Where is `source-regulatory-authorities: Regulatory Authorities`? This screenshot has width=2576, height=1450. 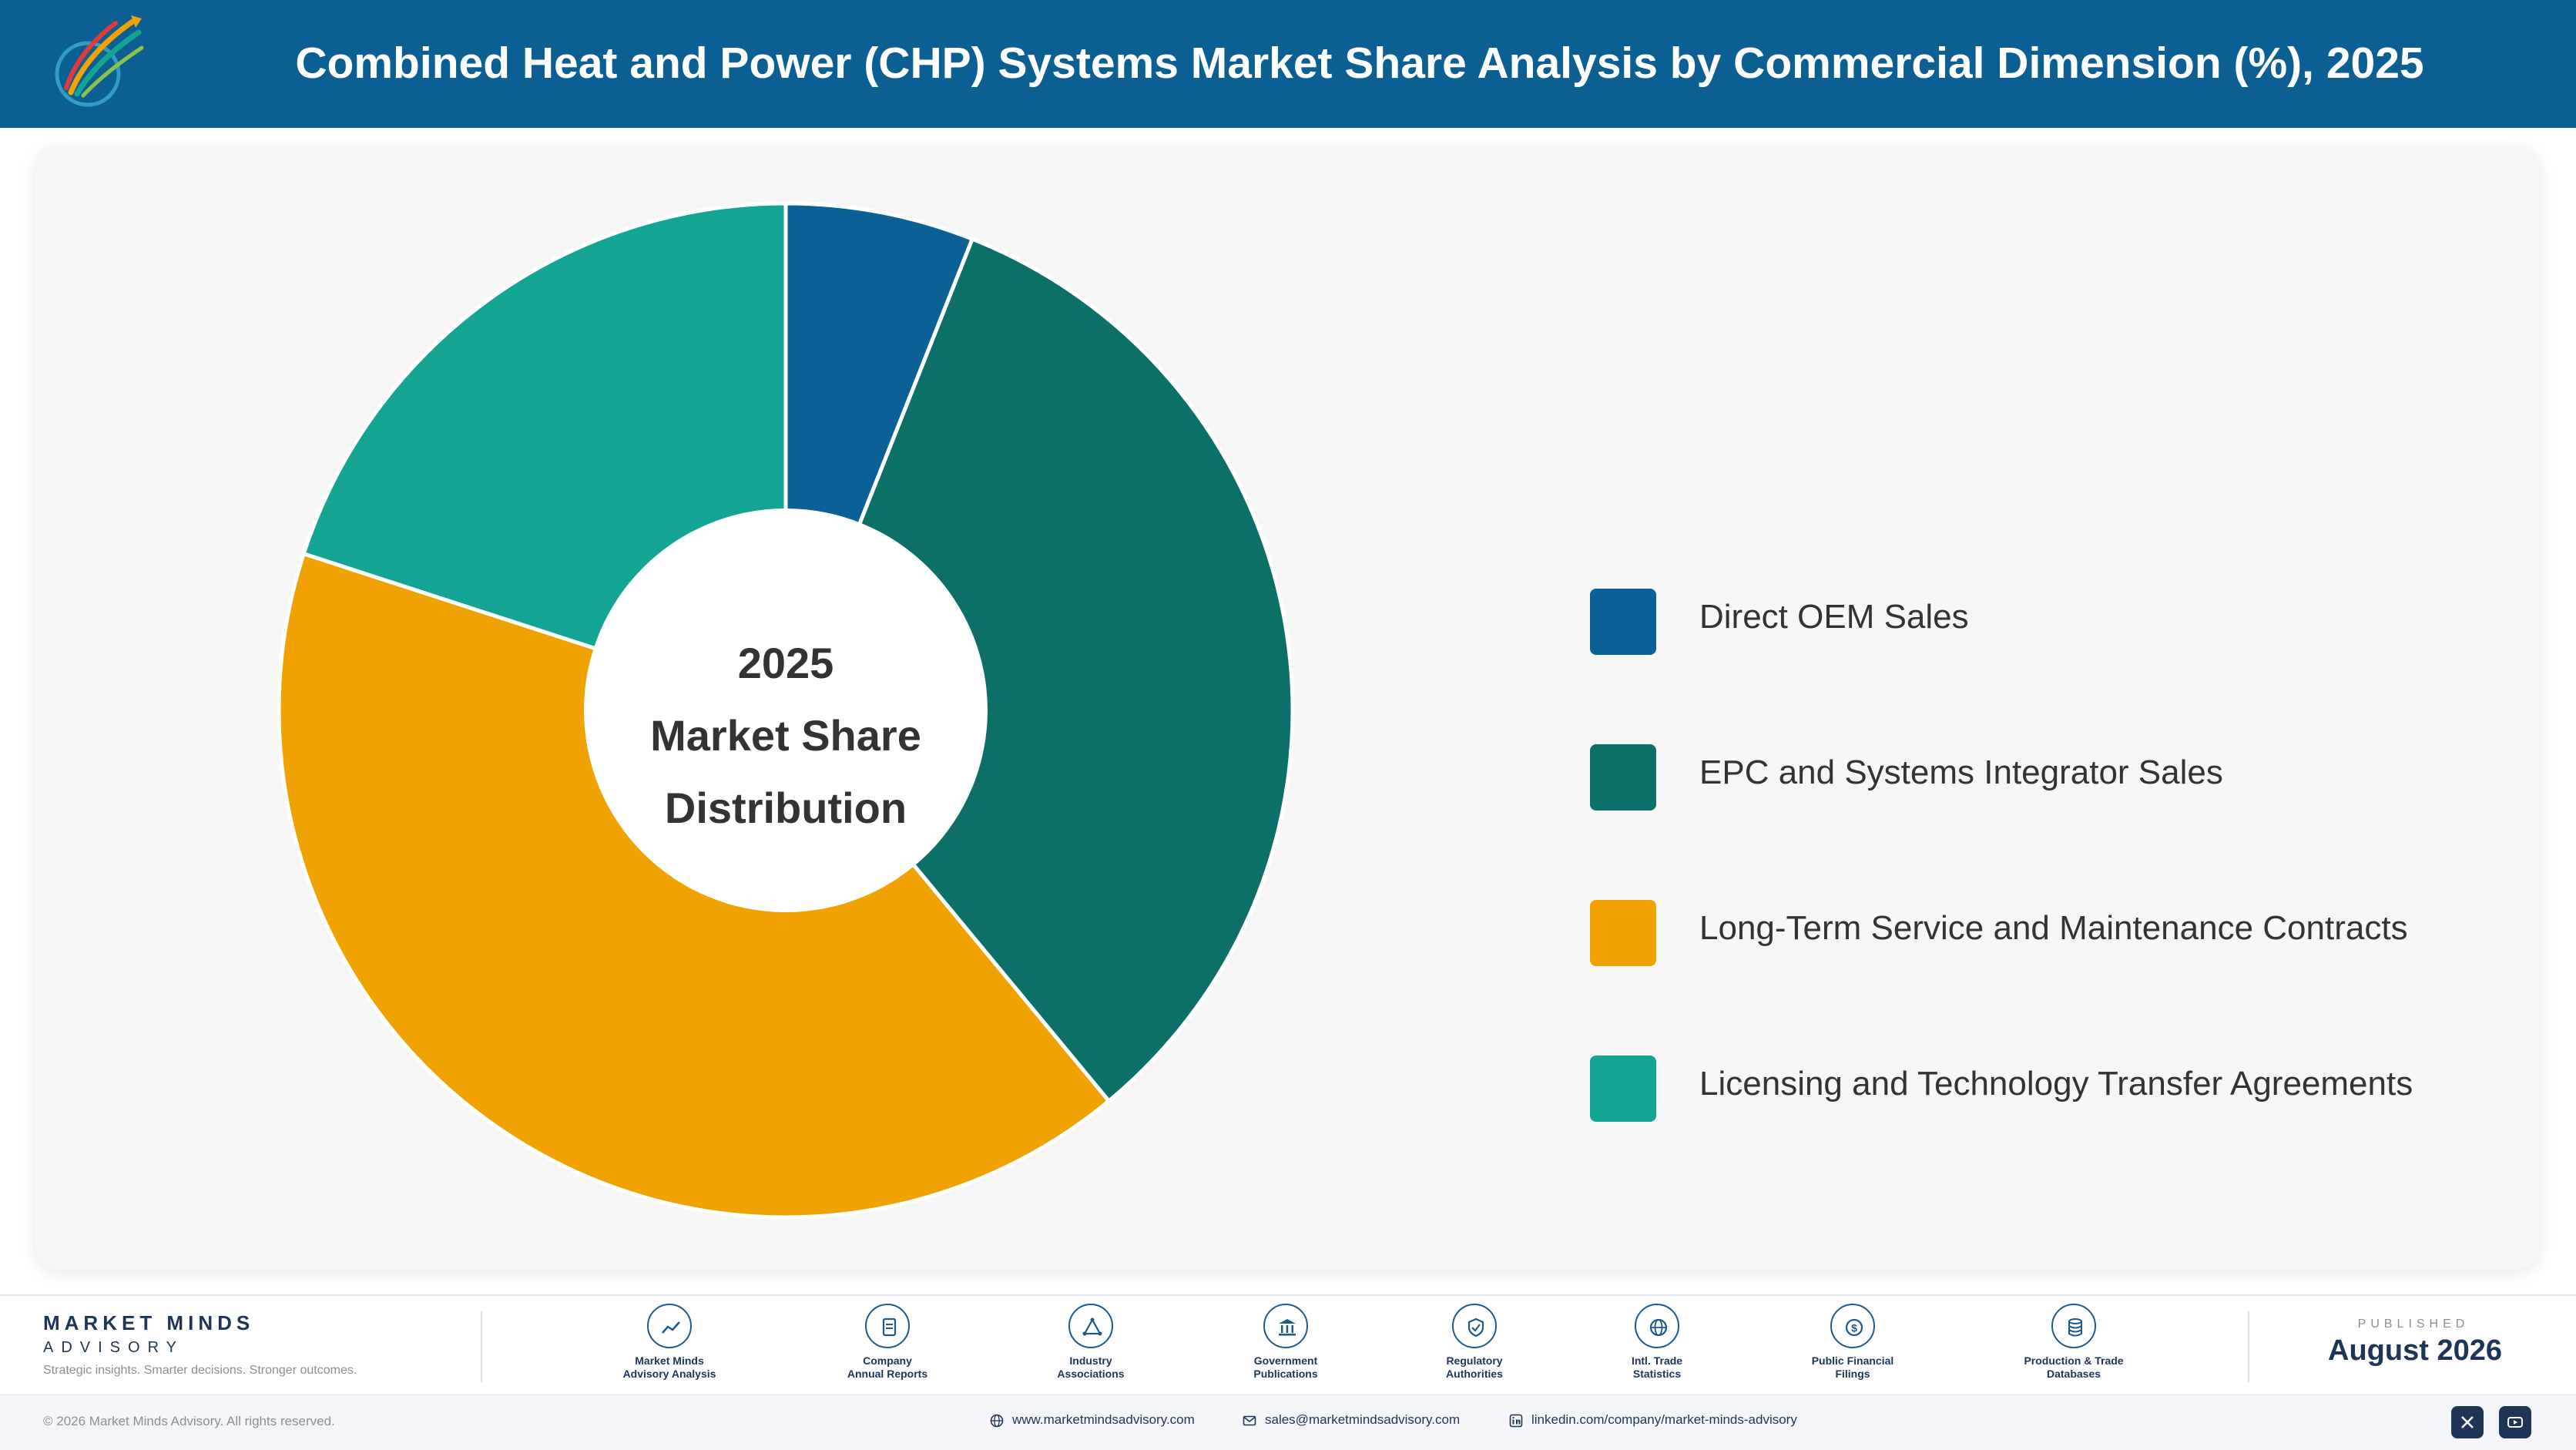 source-regulatory-authorities: Regulatory Authorities is located at coordinates (1474, 1342).